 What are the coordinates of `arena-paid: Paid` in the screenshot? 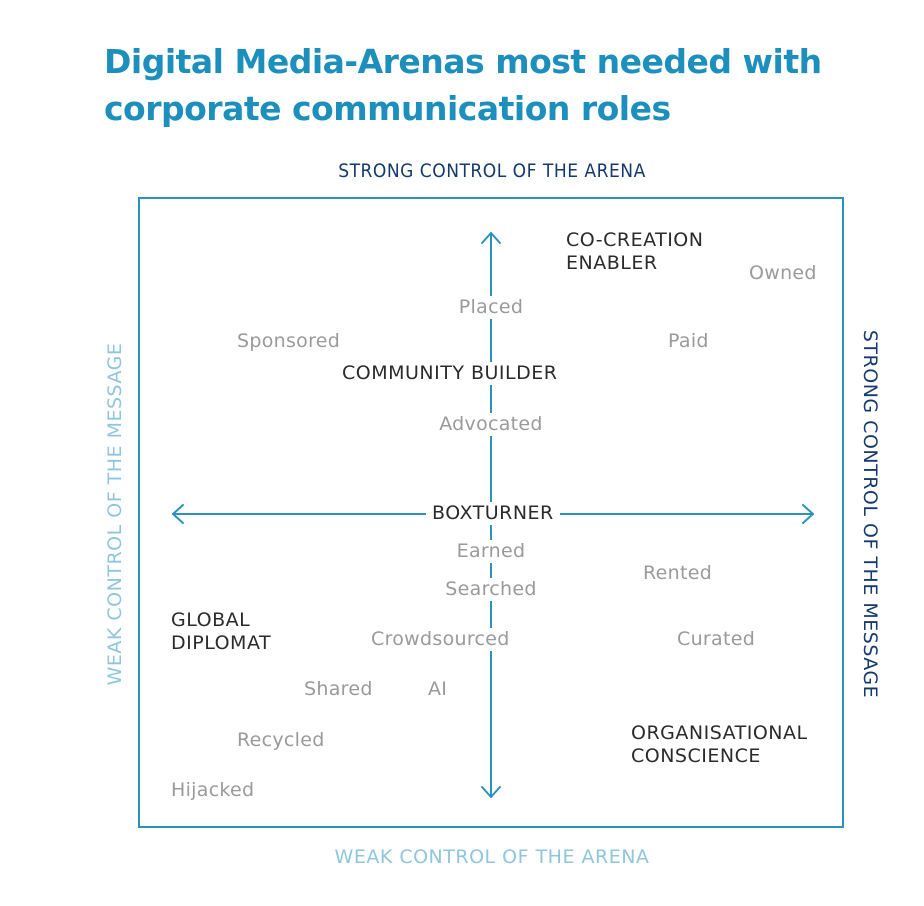 It's located at (688, 341).